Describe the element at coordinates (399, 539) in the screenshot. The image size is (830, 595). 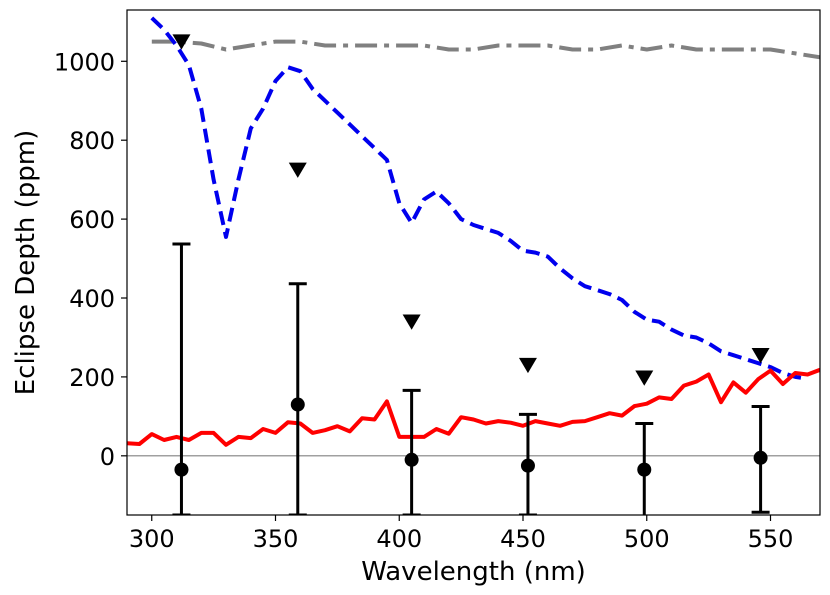
I see `x-tick-label: 400` at that location.